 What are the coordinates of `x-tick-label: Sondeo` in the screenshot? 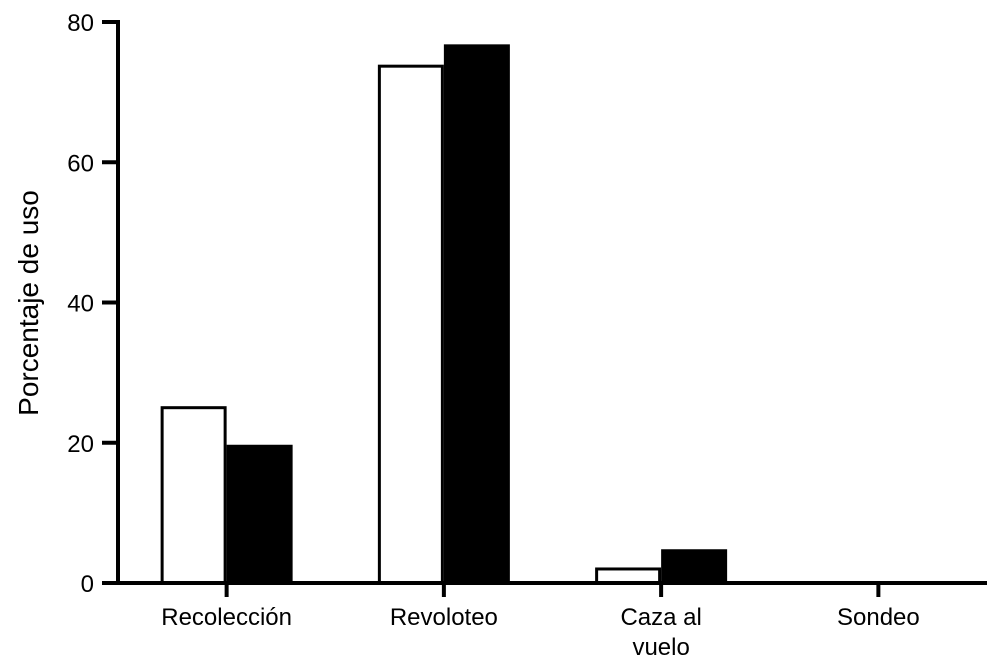 It's located at (878, 617).